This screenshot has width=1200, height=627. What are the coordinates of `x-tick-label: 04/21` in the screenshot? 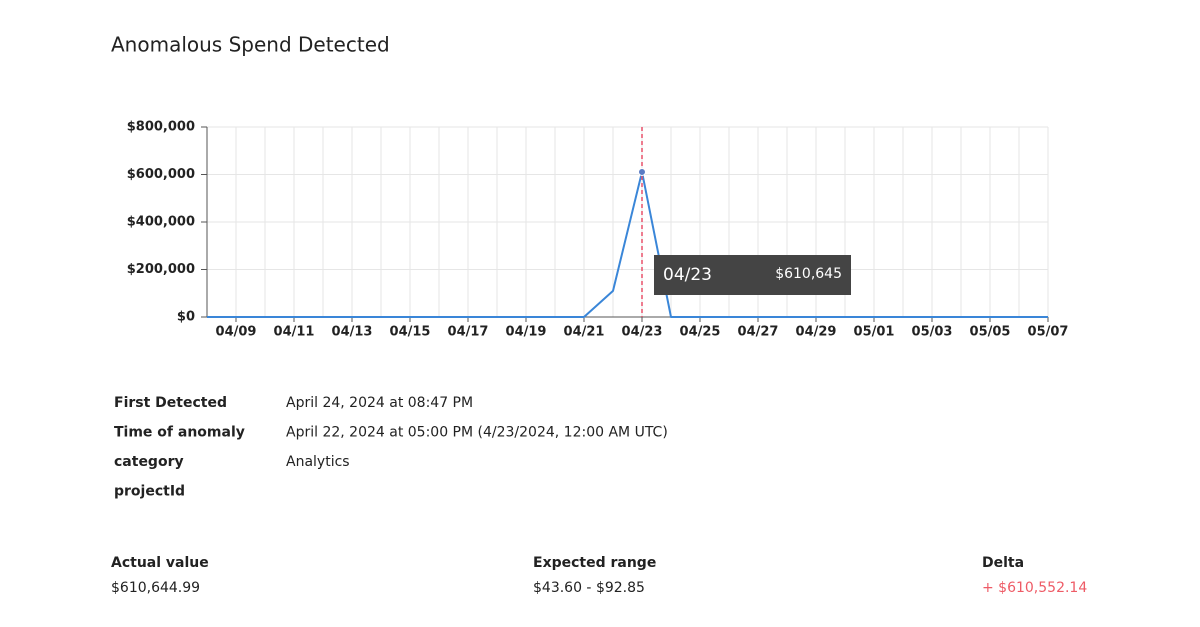 It's located at (584, 332).